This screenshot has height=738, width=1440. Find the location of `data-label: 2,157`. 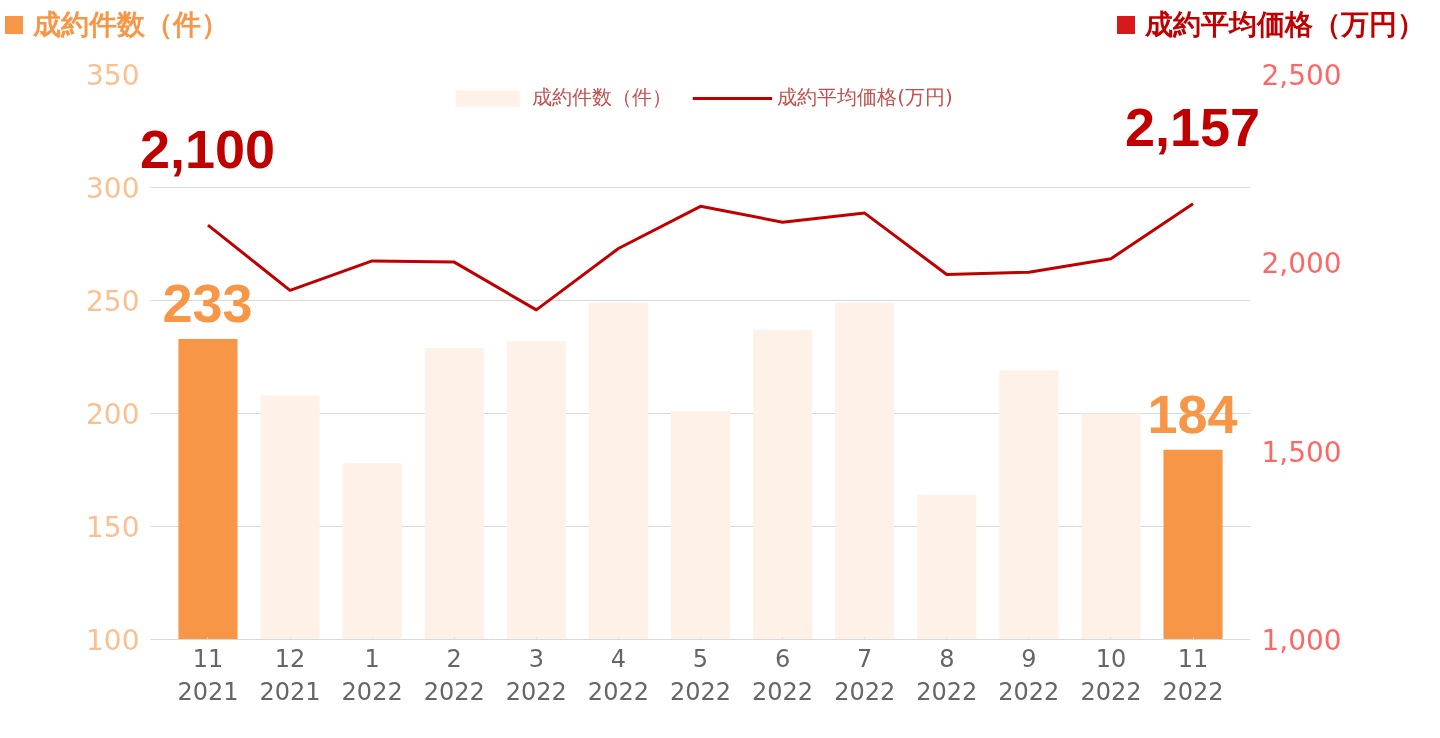

data-label: 2,157 is located at coordinates (1192, 127).